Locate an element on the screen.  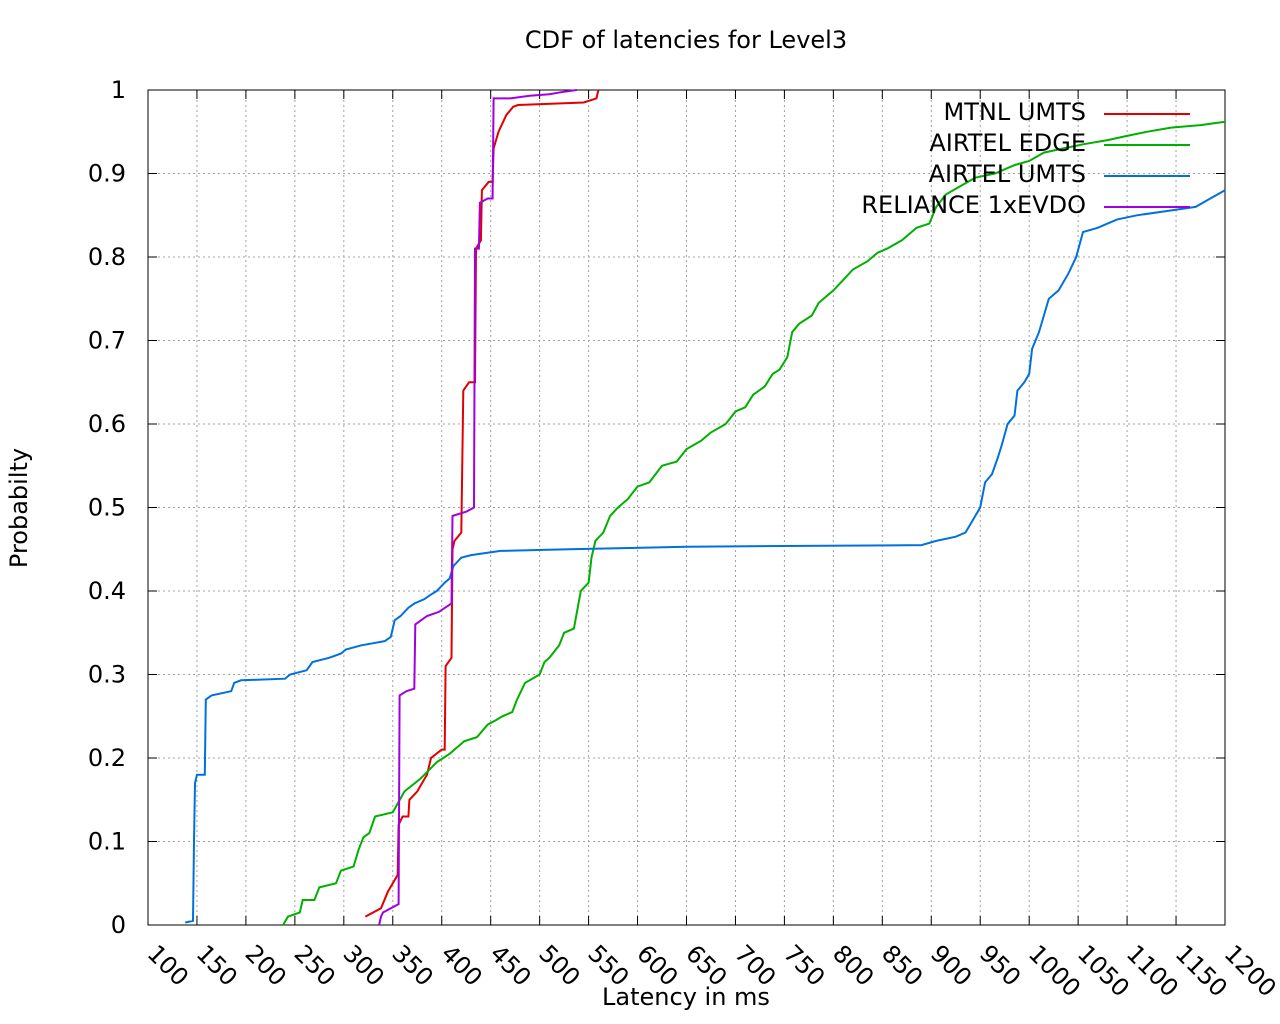
x-tick-label: 400 is located at coordinates (461, 965).